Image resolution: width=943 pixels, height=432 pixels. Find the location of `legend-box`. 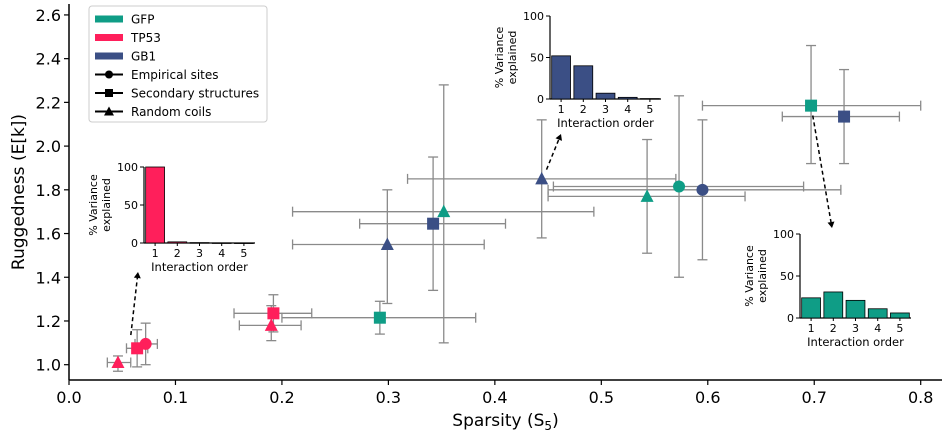

legend-box is located at coordinates (178, 64).